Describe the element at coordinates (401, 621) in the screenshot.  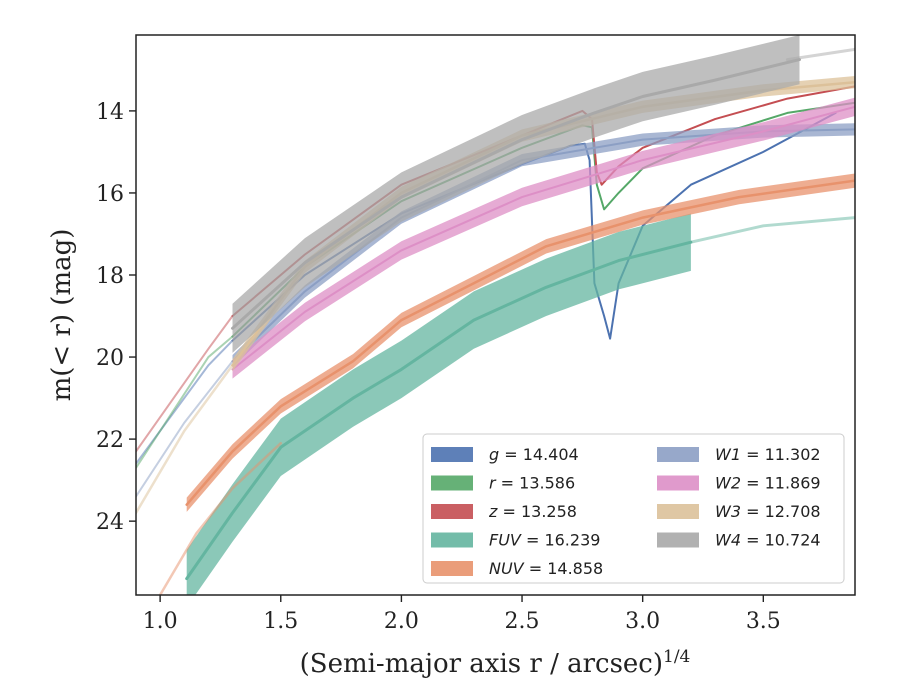
I see `x-tick-label: 2.0` at that location.